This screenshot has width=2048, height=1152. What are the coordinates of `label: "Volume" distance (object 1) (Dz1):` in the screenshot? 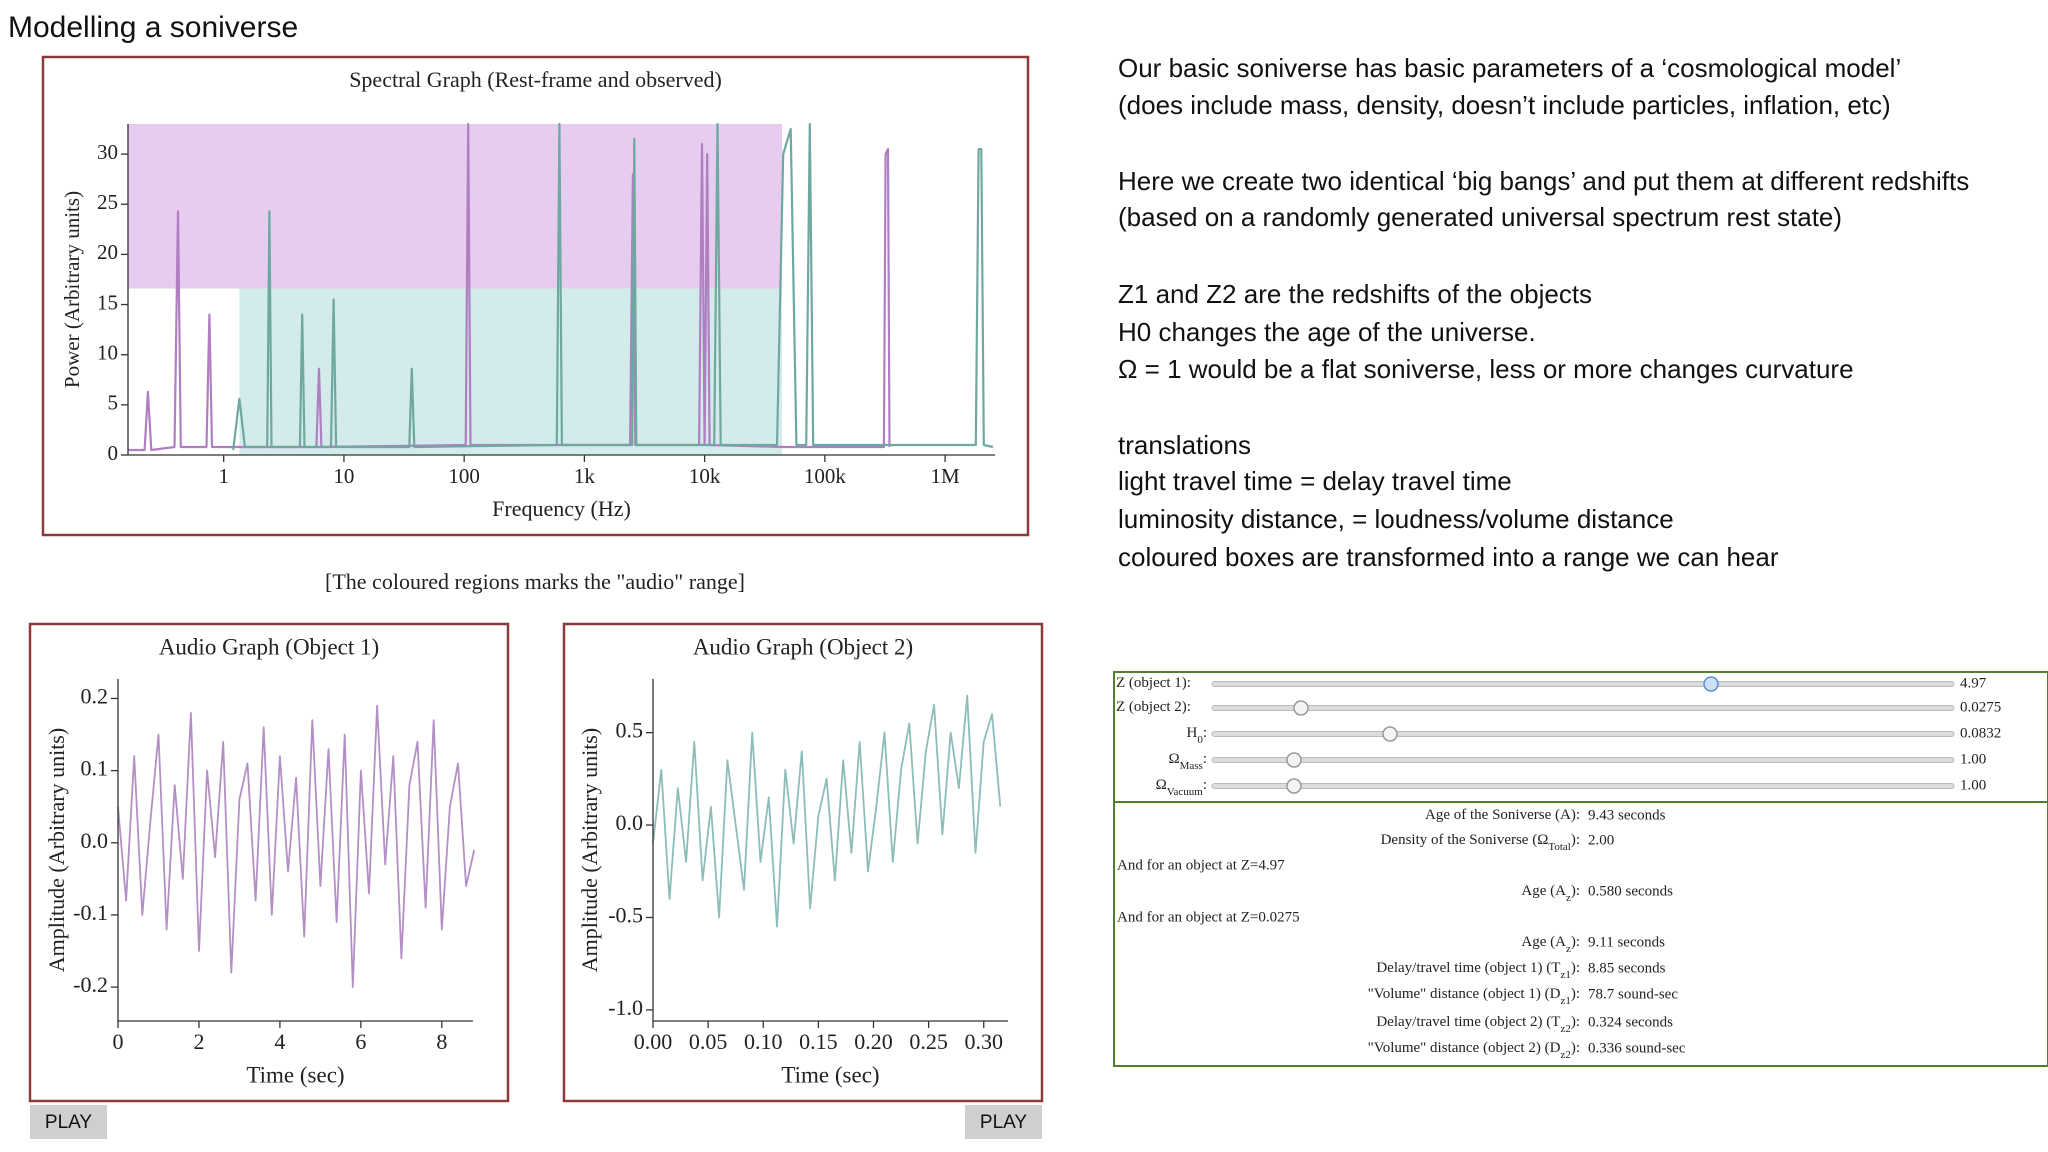 It's located at (1474, 996).